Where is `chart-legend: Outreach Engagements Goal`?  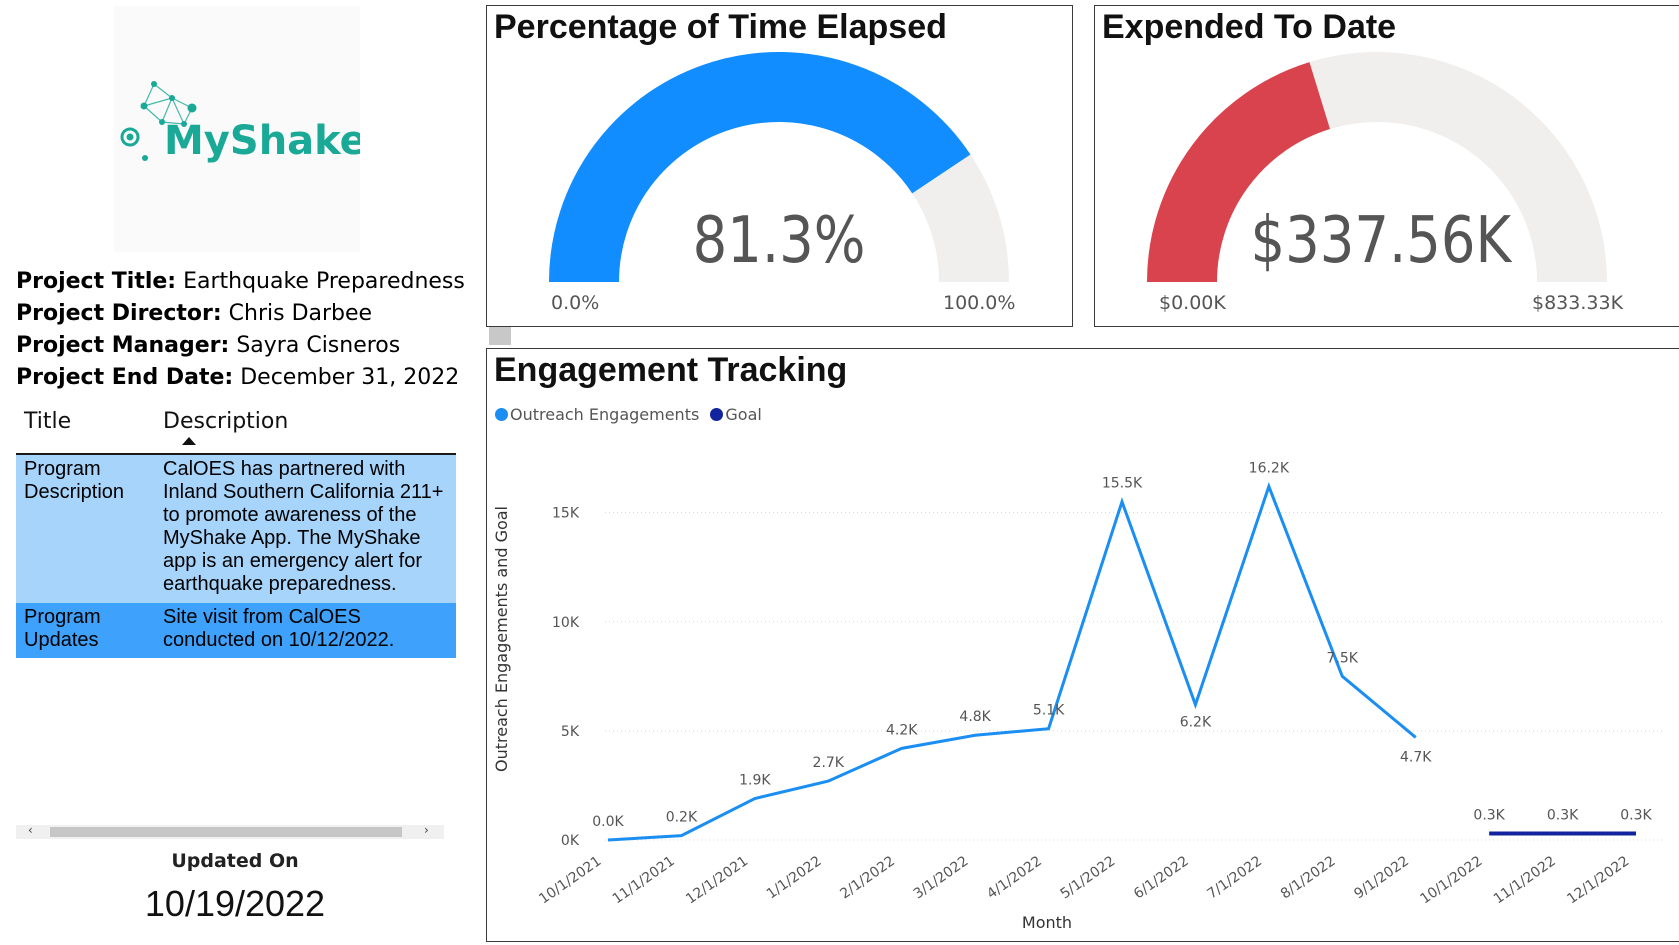
chart-legend: Outreach Engagements Goal is located at coordinates (631, 414).